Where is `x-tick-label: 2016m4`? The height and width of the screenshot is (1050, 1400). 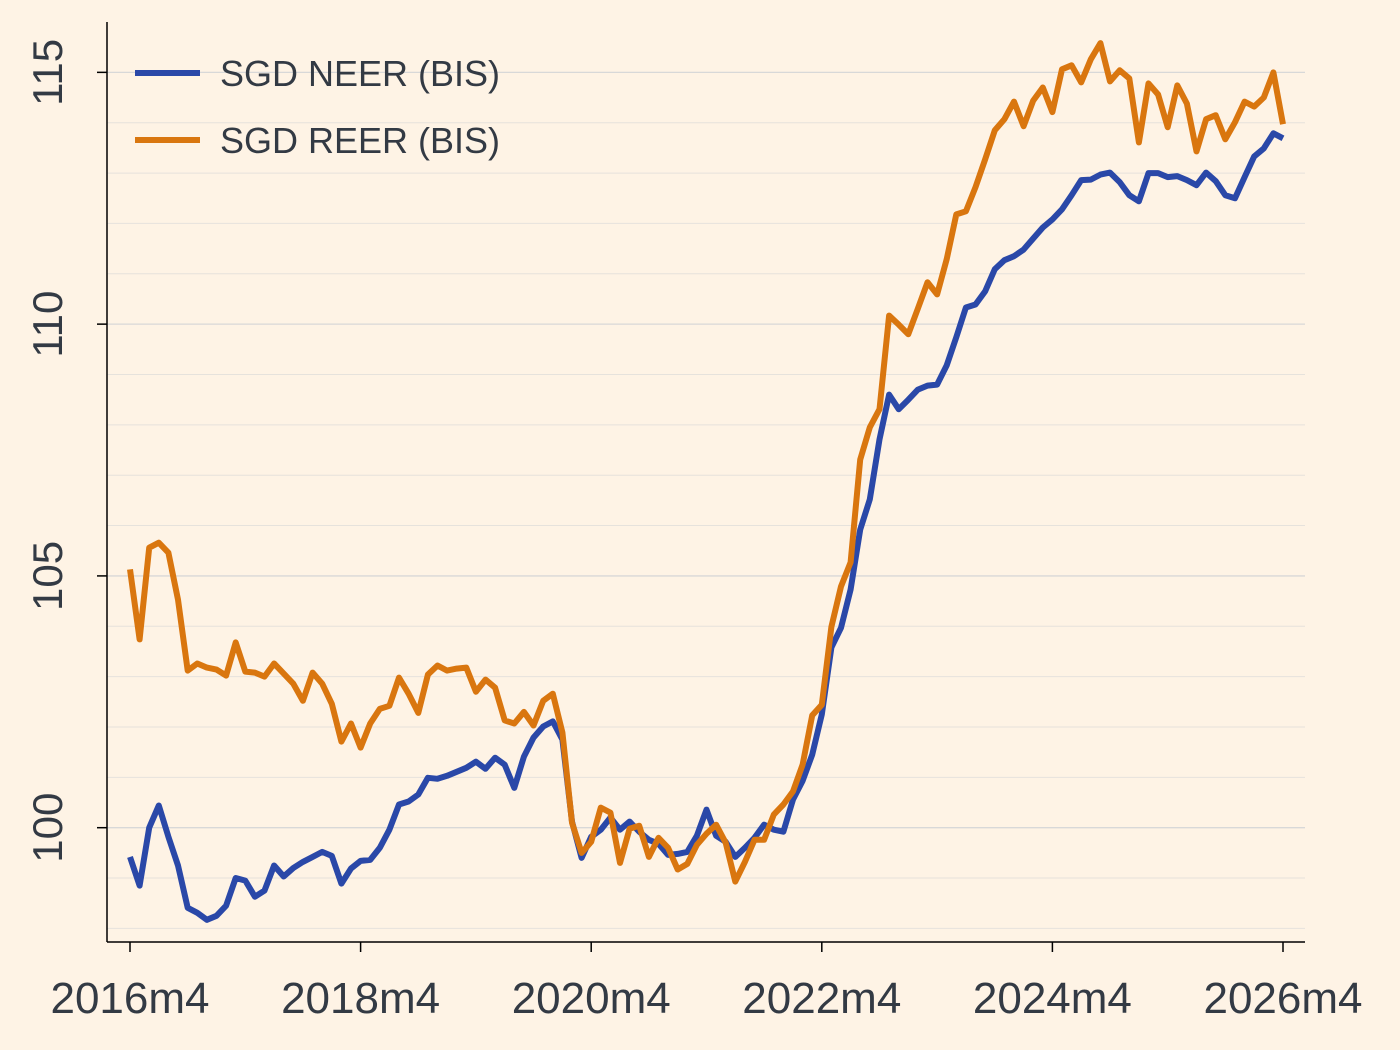
x-tick-label: 2016m4 is located at coordinates (129, 998).